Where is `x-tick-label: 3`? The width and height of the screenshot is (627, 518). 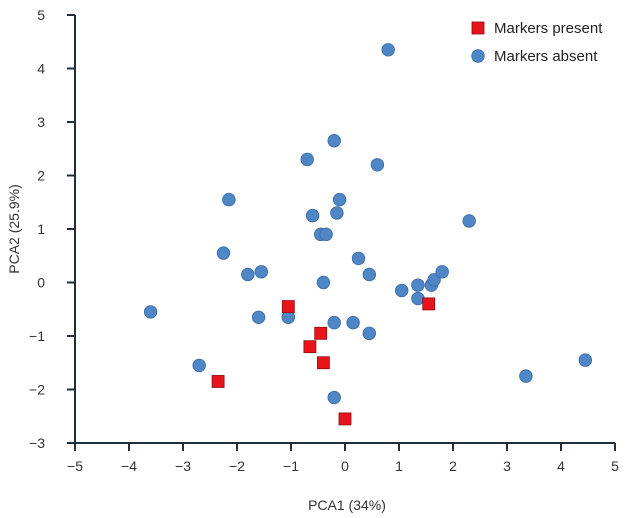
x-tick-label: 3 is located at coordinates (507, 466).